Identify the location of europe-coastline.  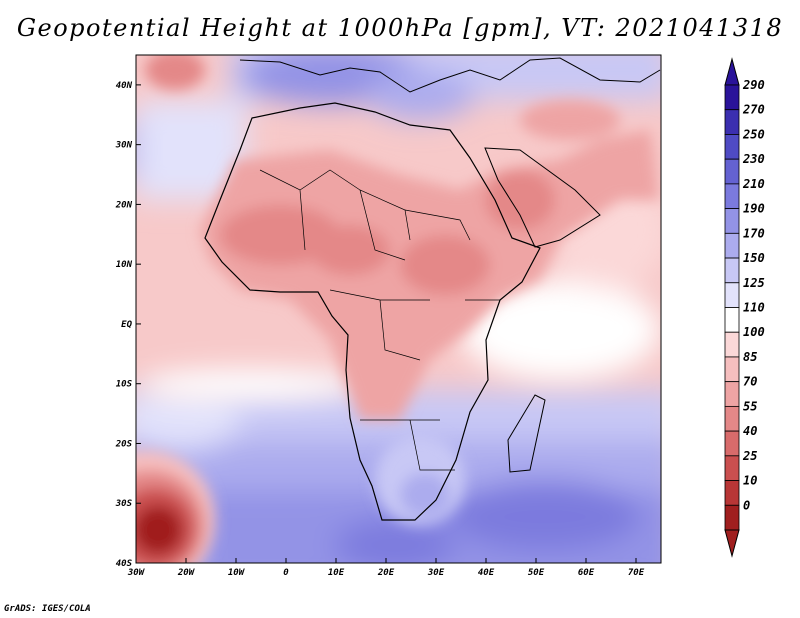
(450, 75).